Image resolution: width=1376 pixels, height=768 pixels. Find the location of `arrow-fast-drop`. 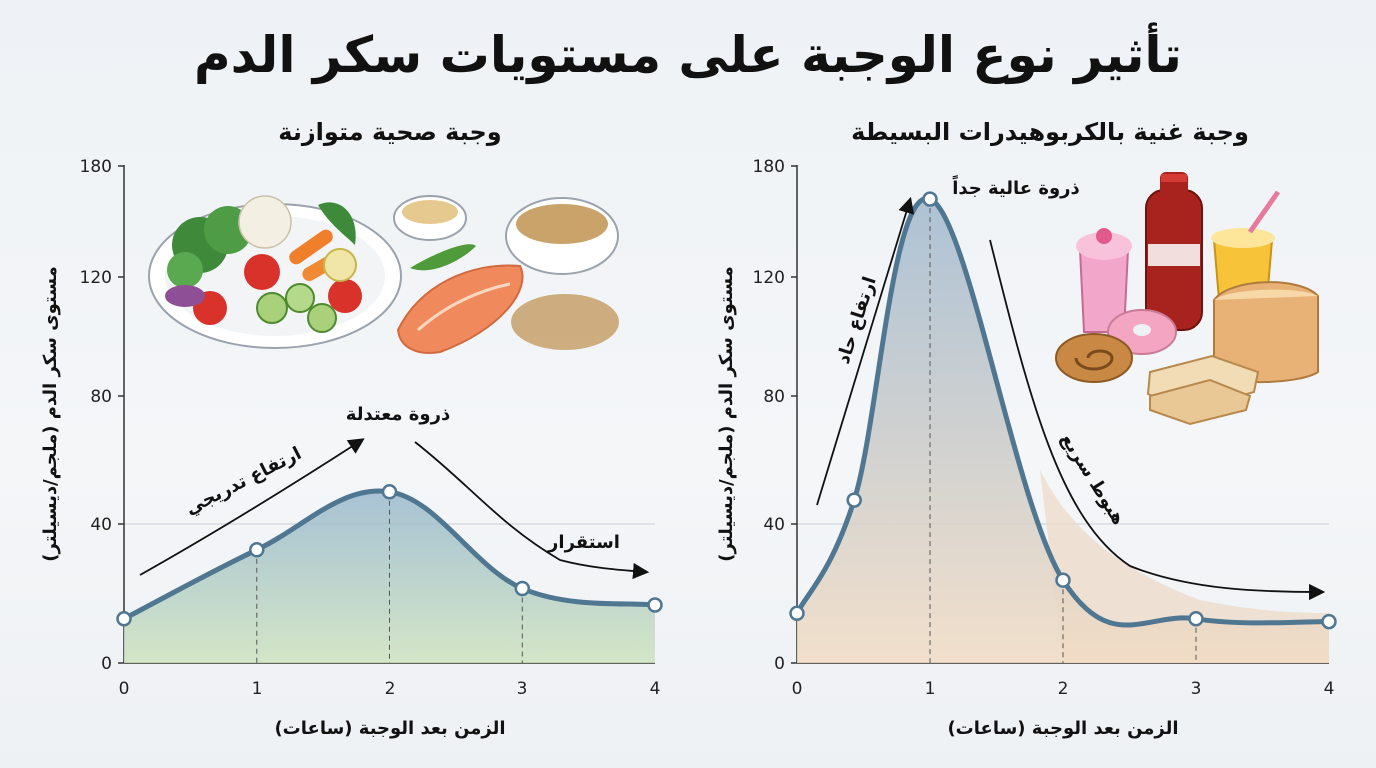

arrow-fast-drop is located at coordinates (1157, 420).